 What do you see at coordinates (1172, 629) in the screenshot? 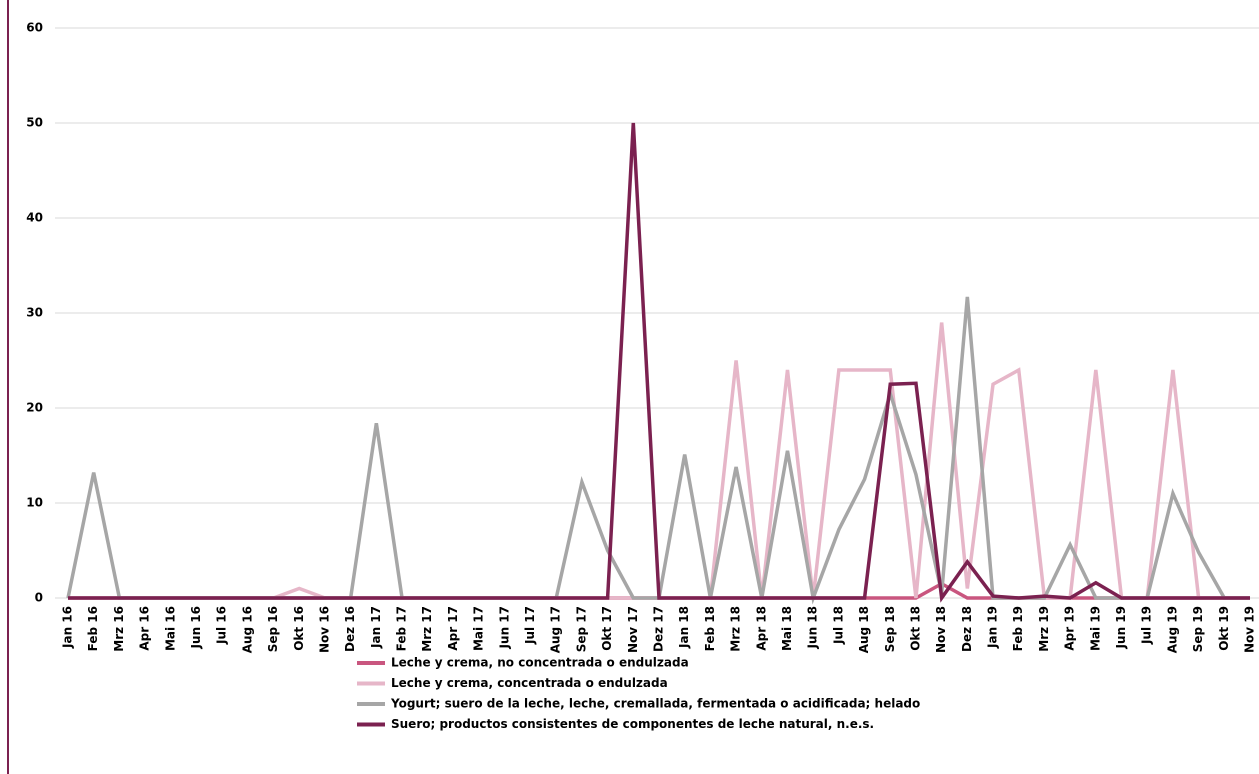
I see `x-tick-label: Aug 19` at bounding box center [1172, 629].